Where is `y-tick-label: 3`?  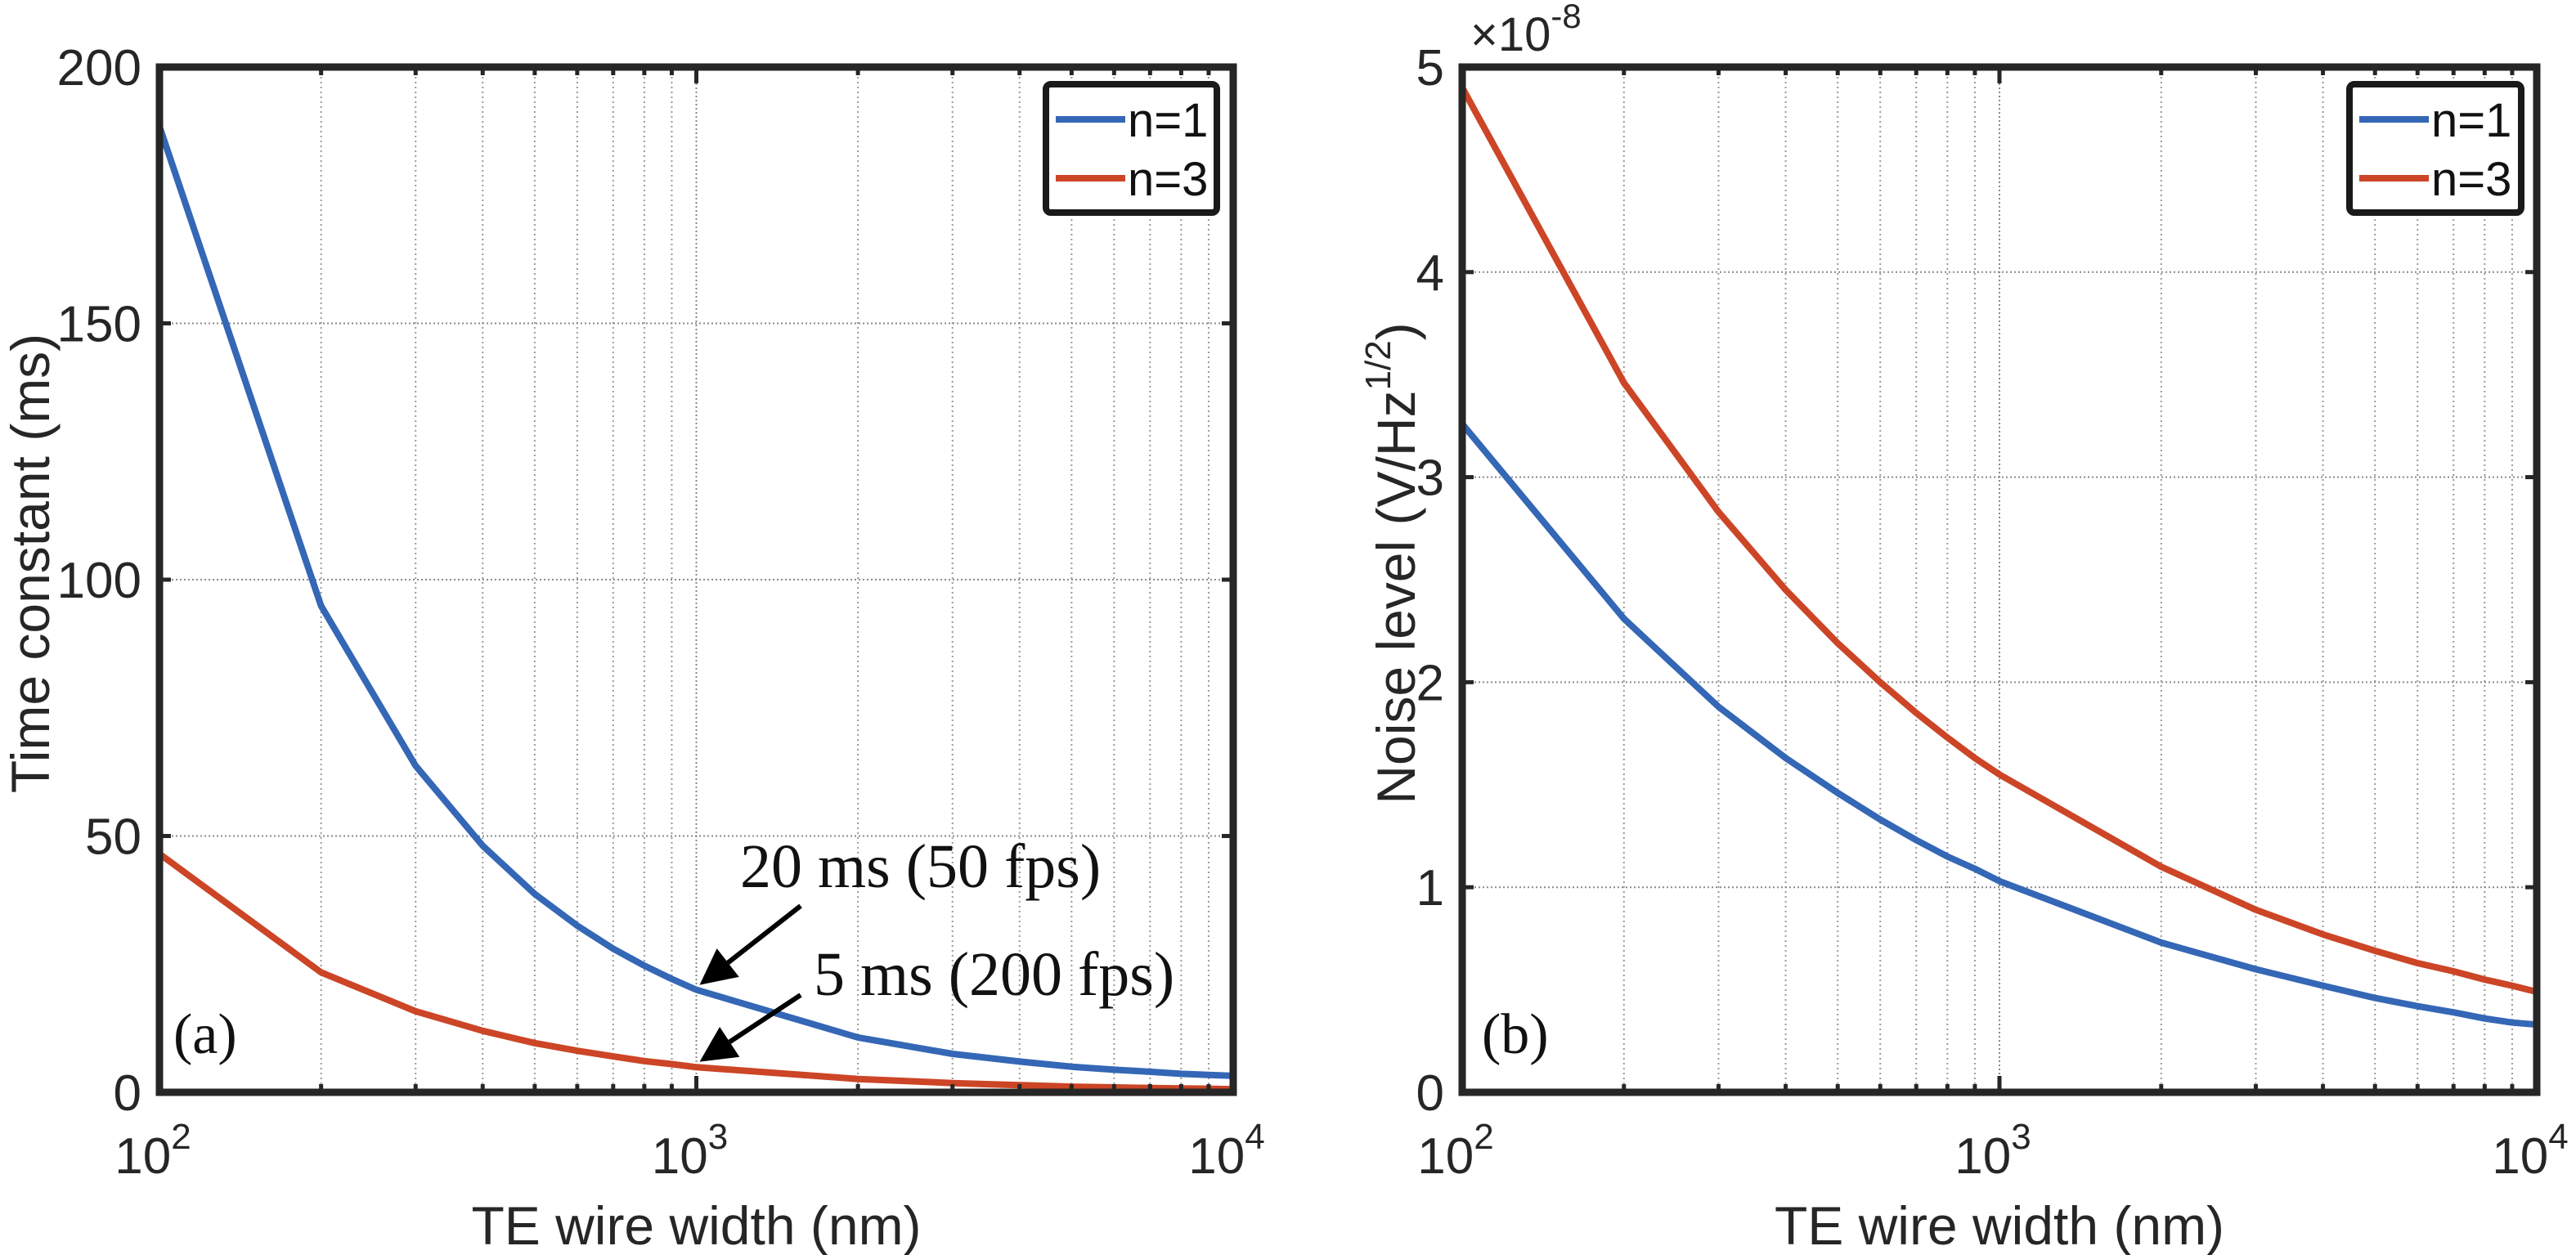
y-tick-label: 3 is located at coordinates (1430, 478).